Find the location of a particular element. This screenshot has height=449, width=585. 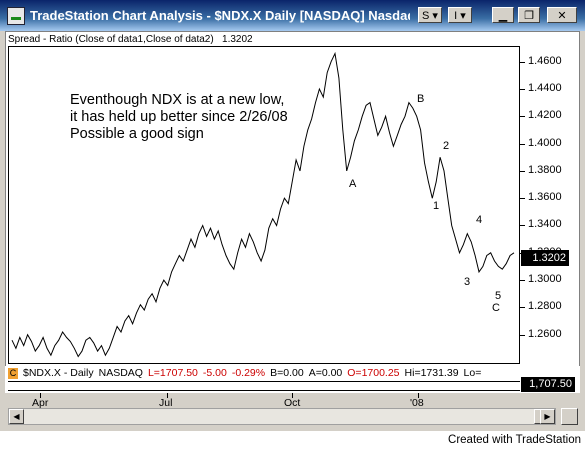

chart-app-icon is located at coordinates (16, 16).